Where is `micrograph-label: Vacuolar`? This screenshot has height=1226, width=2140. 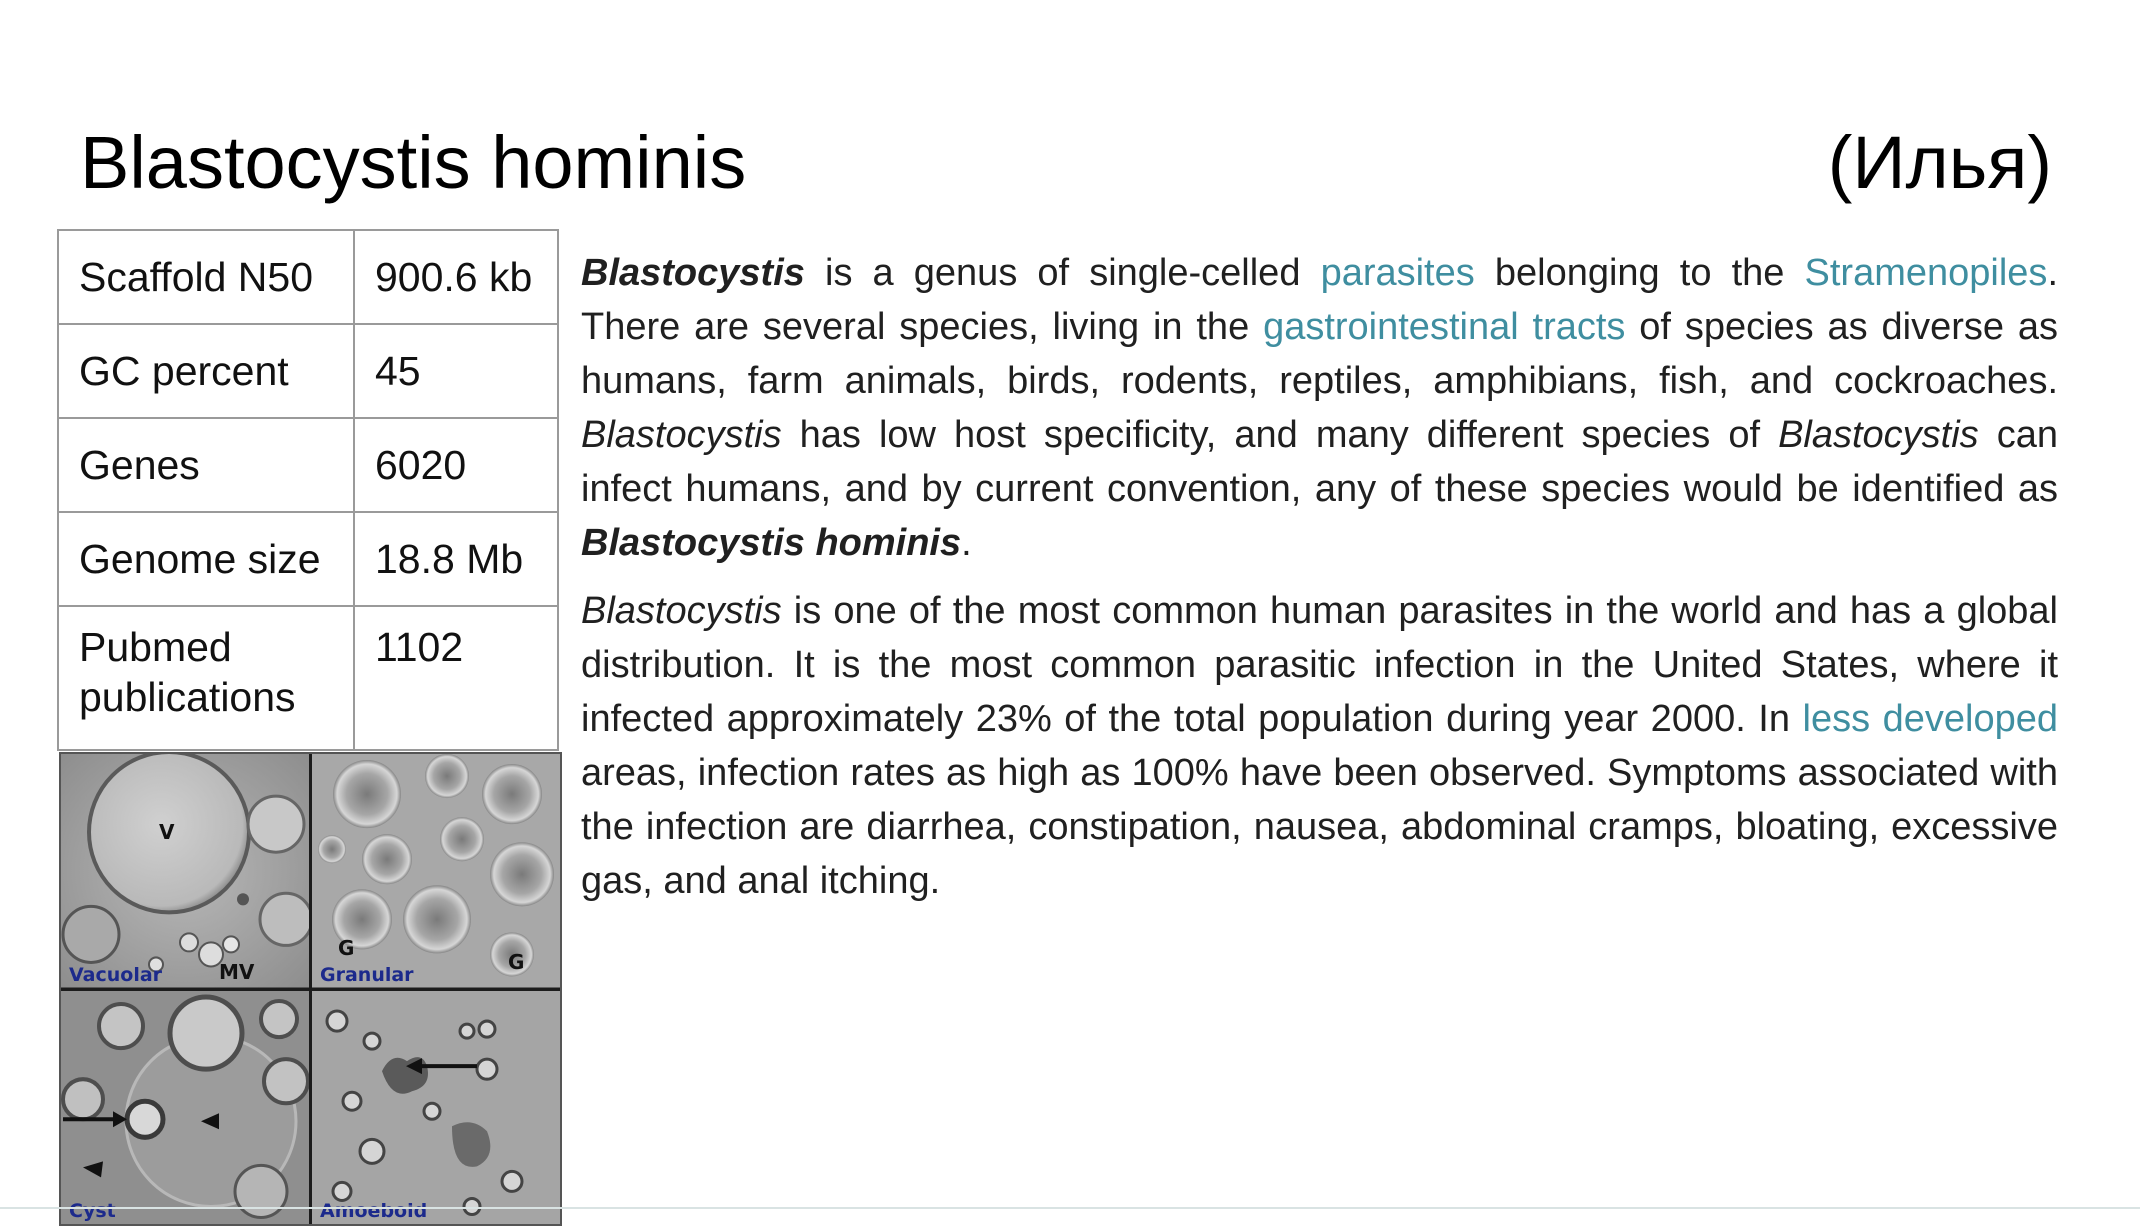 micrograph-label: Vacuolar is located at coordinates (116, 974).